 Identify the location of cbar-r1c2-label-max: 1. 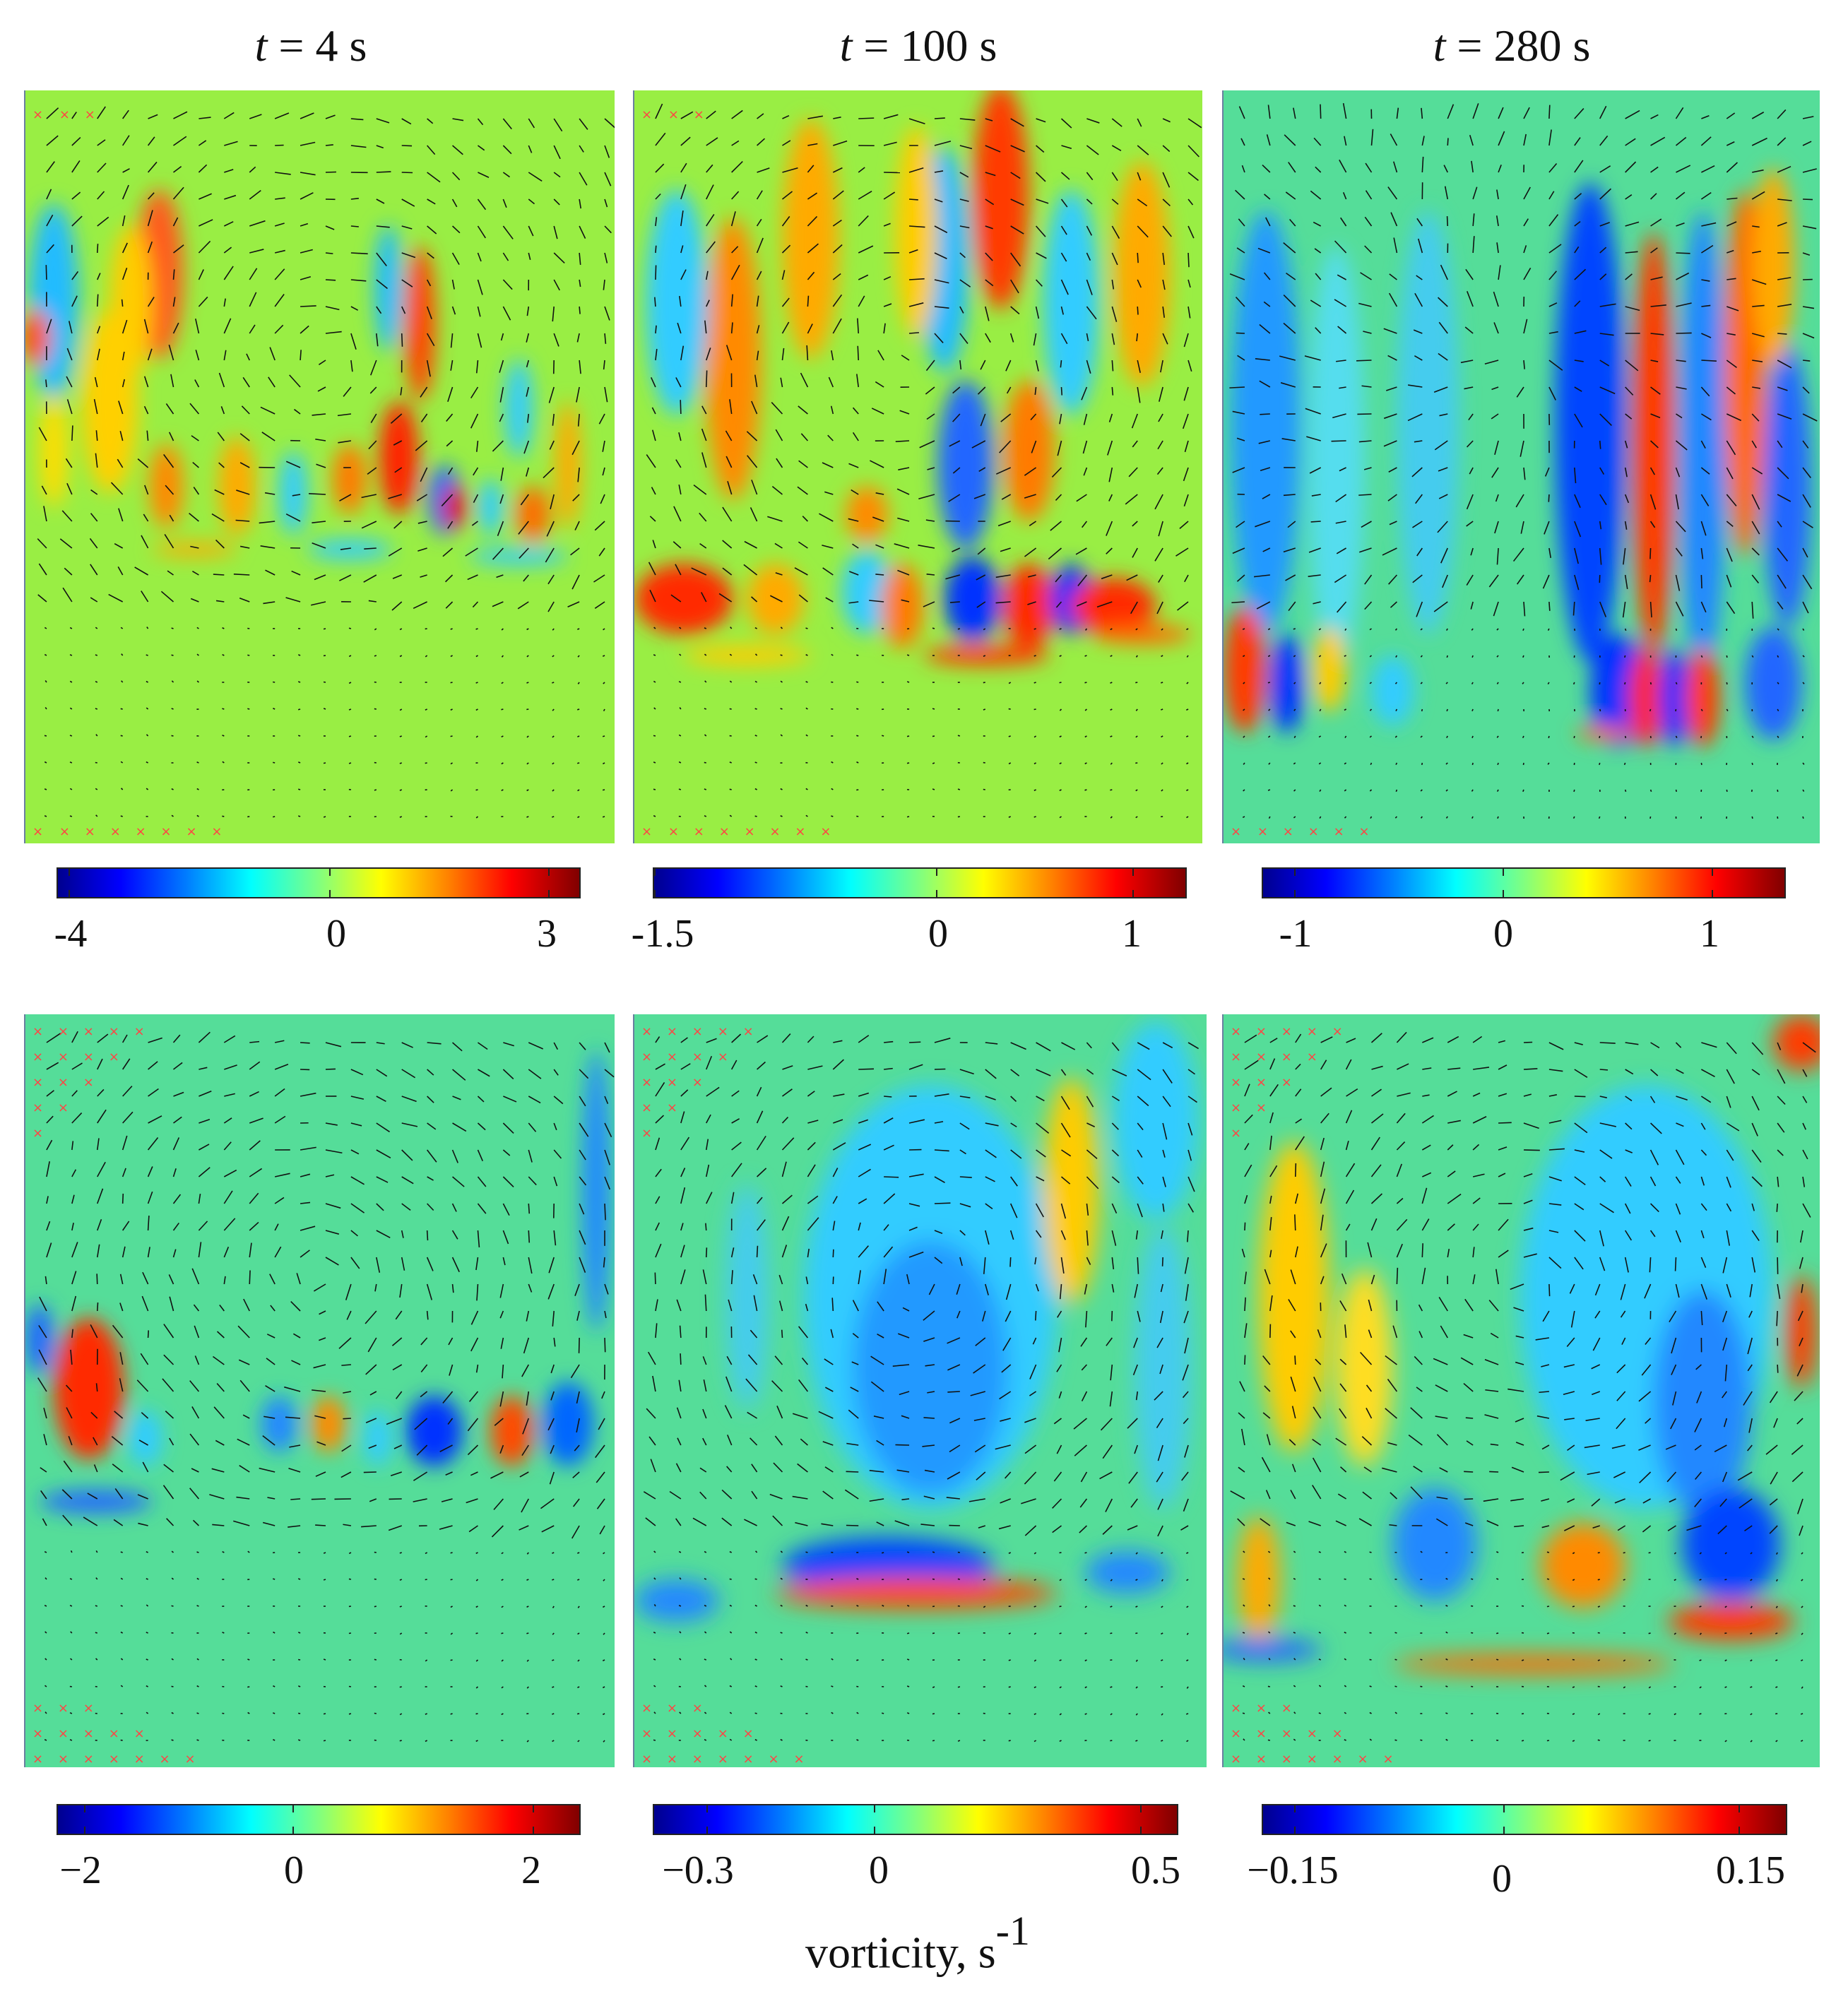
(1132, 934).